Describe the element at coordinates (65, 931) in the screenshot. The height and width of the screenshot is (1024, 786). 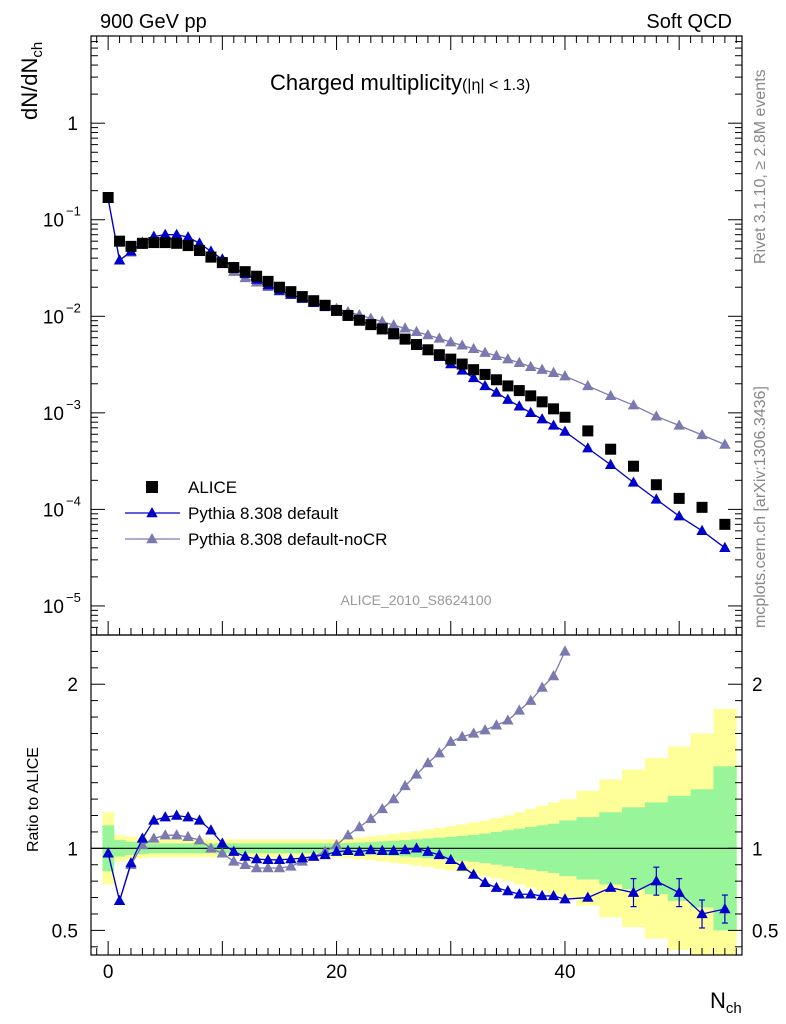
I see `ratio-y-tick-label: 0.5` at that location.